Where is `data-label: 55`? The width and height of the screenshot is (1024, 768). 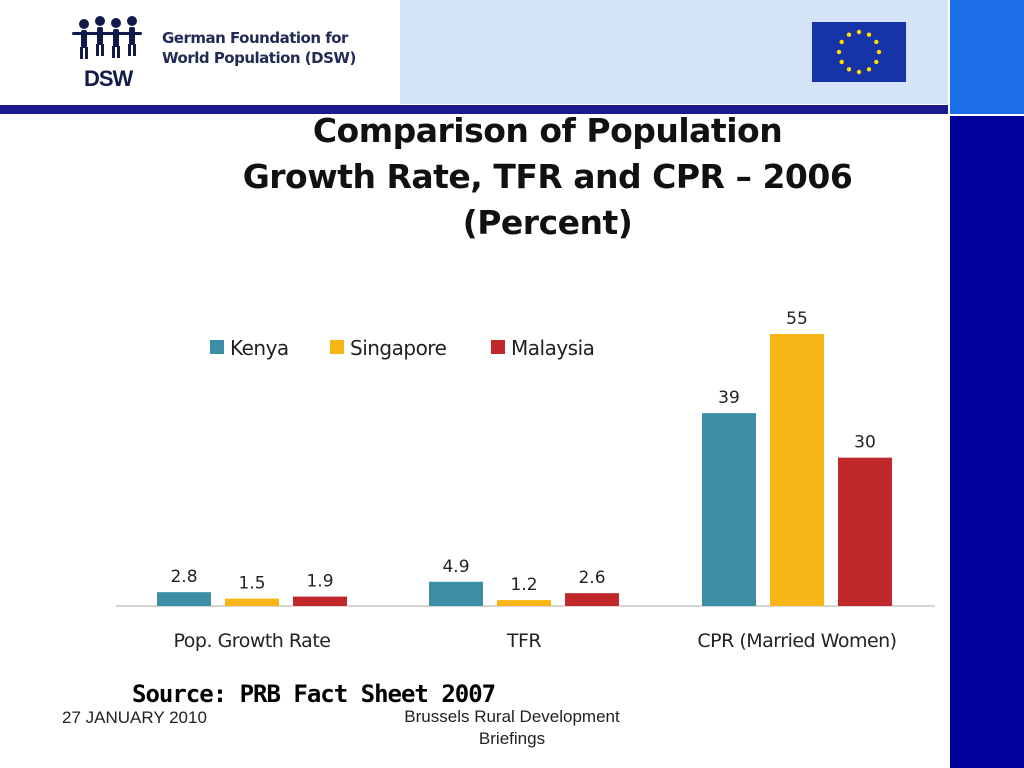
data-label: 55 is located at coordinates (797, 319).